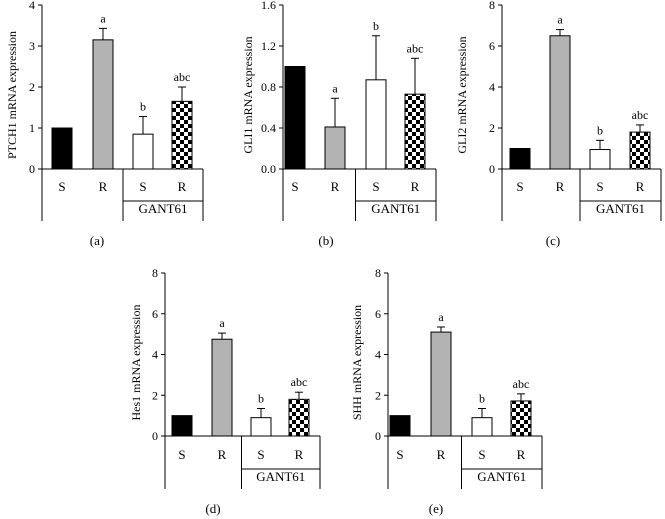 This screenshot has height=519, width=665. Describe the element at coordinates (436, 508) in the screenshot. I see `panel-label: (e)` at that location.